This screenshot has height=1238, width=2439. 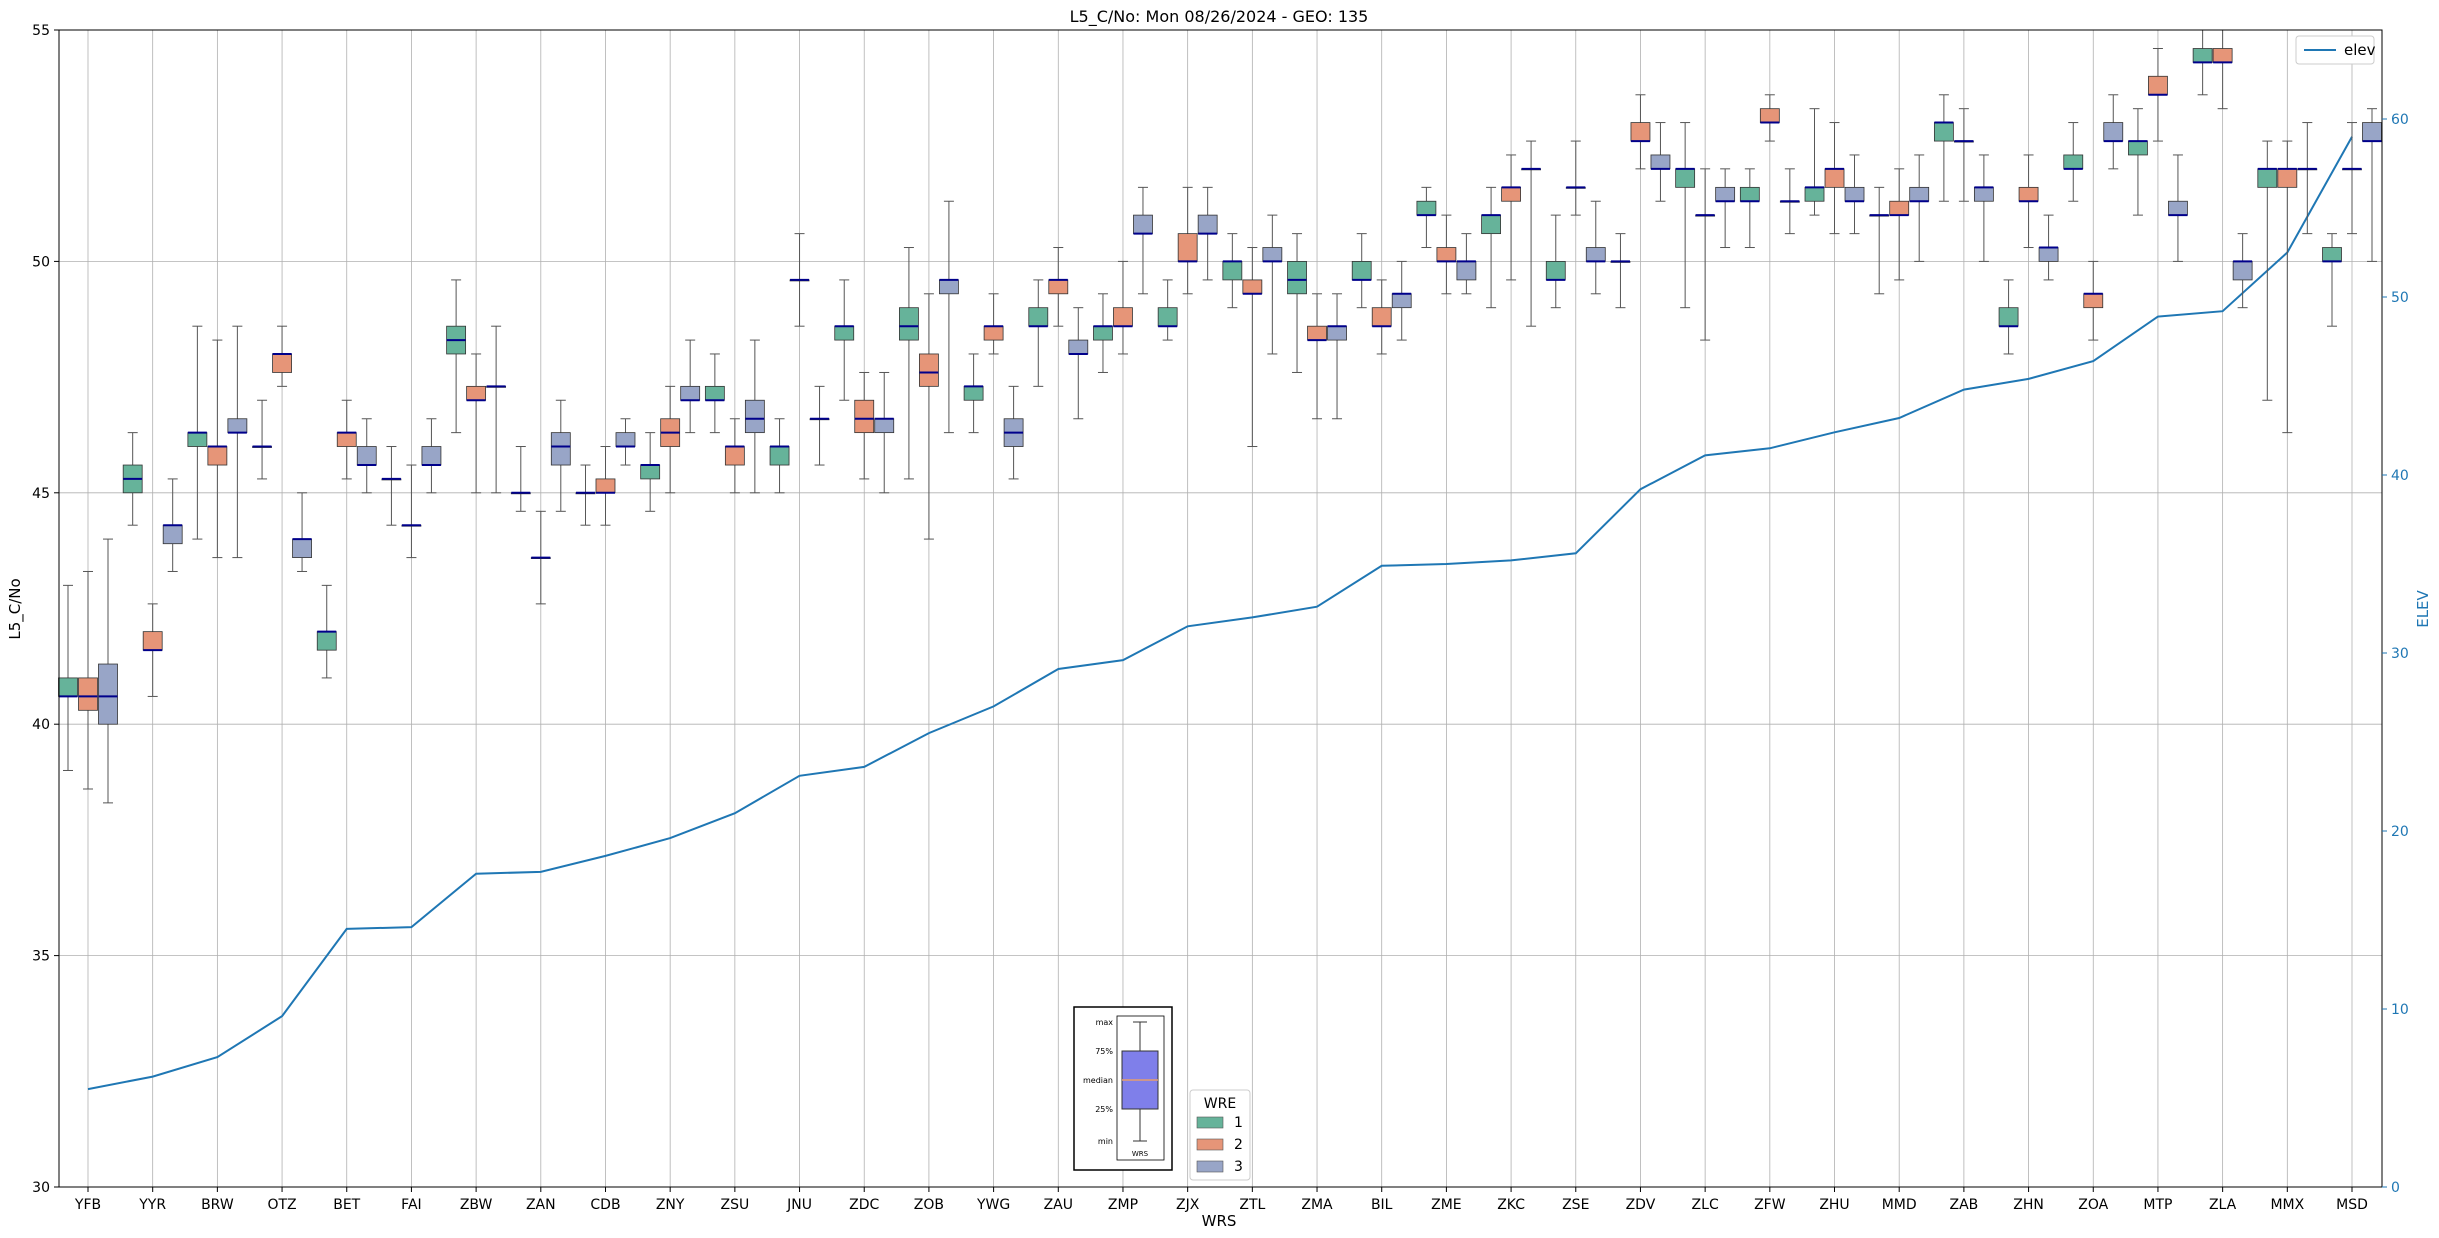 What do you see at coordinates (2400, 1010) in the screenshot?
I see `y2-tick-label-1: 10` at bounding box center [2400, 1010].